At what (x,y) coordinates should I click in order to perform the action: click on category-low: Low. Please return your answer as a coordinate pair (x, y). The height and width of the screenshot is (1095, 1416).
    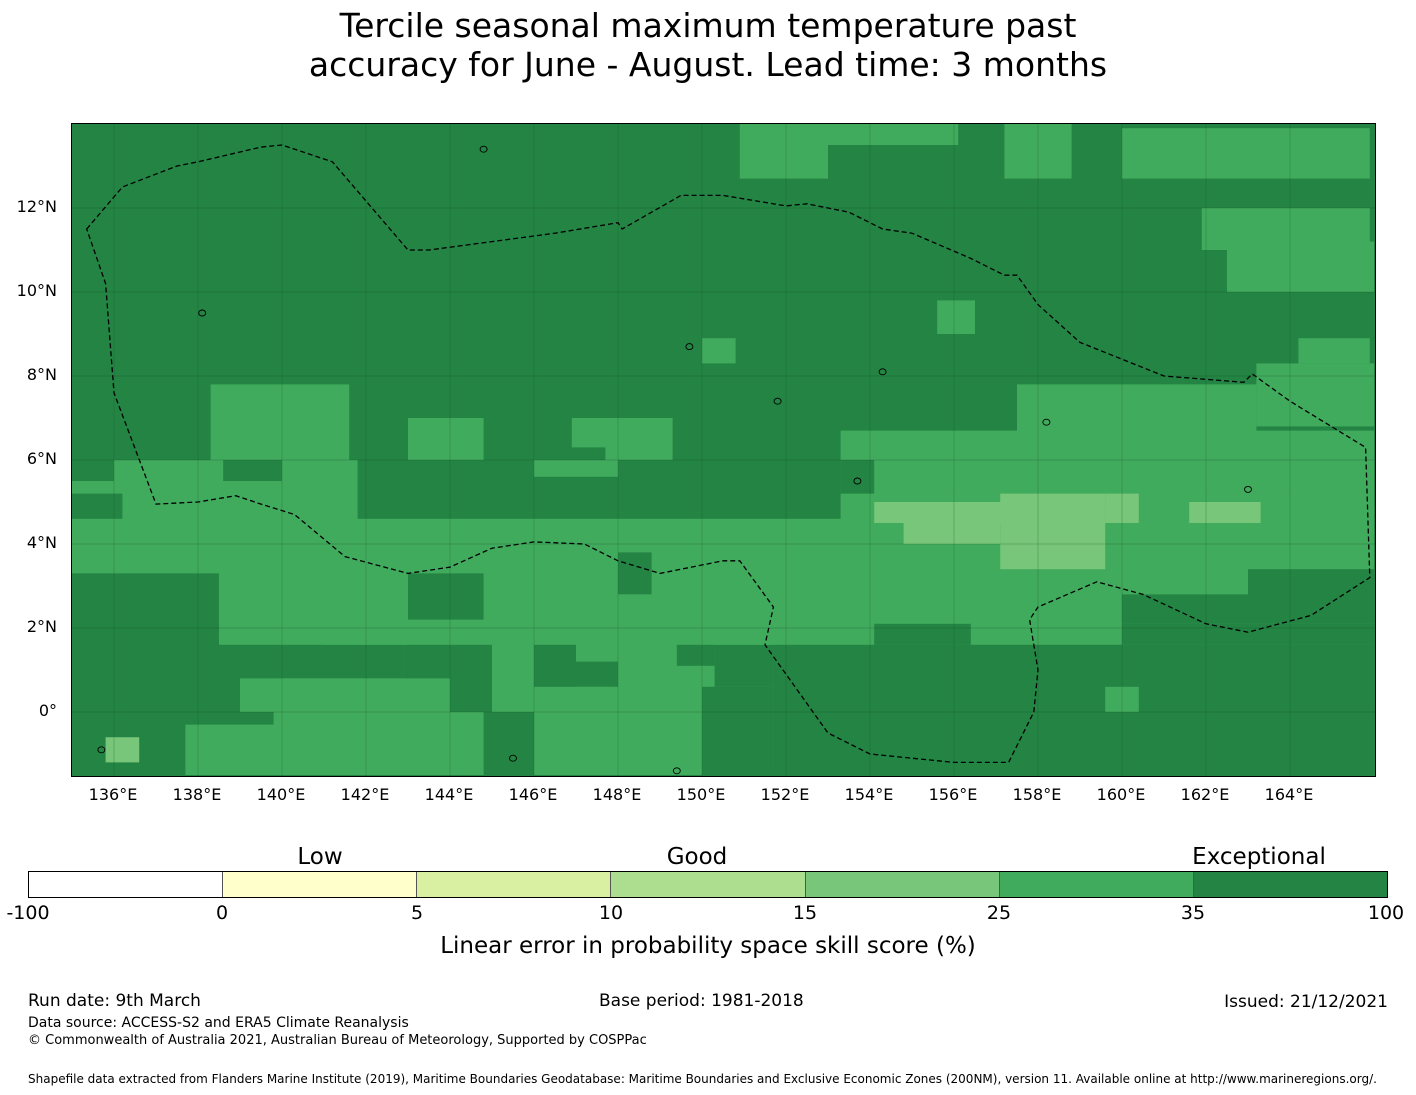
    Looking at the image, I should click on (320, 857).